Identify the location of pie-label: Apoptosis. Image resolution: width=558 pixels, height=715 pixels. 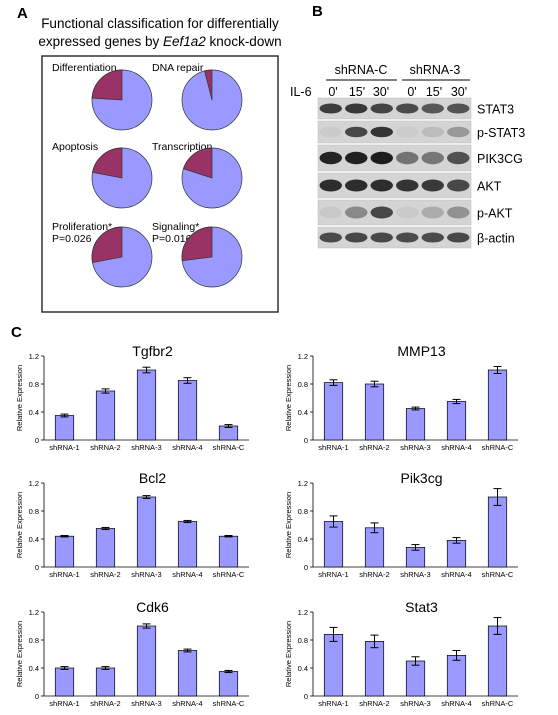
(75, 147).